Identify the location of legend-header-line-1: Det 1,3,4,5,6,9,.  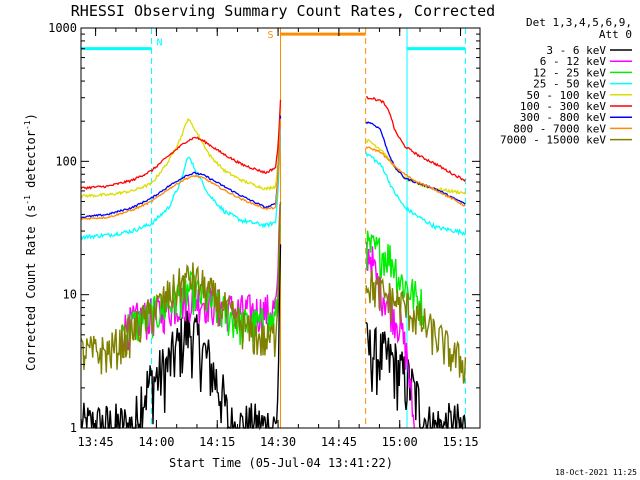
(579, 22).